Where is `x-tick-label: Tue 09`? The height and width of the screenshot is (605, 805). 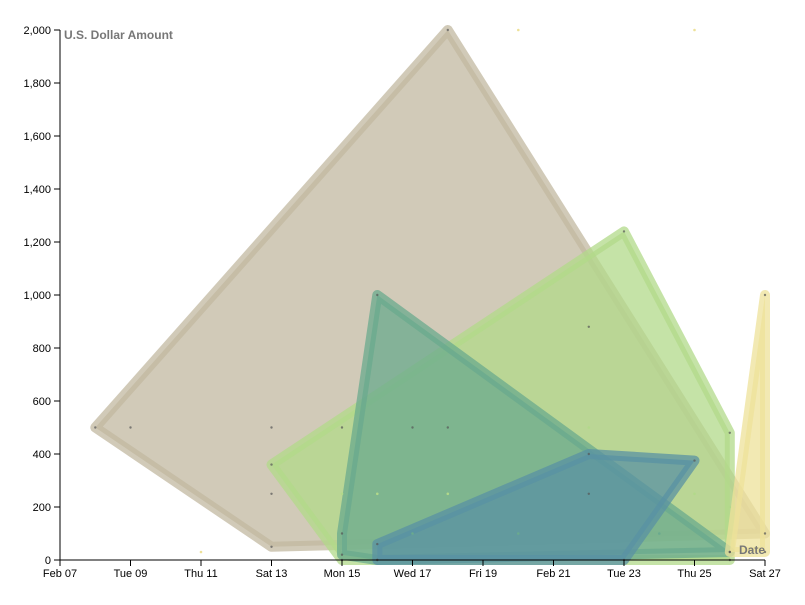 x-tick-label: Tue 09 is located at coordinates (131, 574).